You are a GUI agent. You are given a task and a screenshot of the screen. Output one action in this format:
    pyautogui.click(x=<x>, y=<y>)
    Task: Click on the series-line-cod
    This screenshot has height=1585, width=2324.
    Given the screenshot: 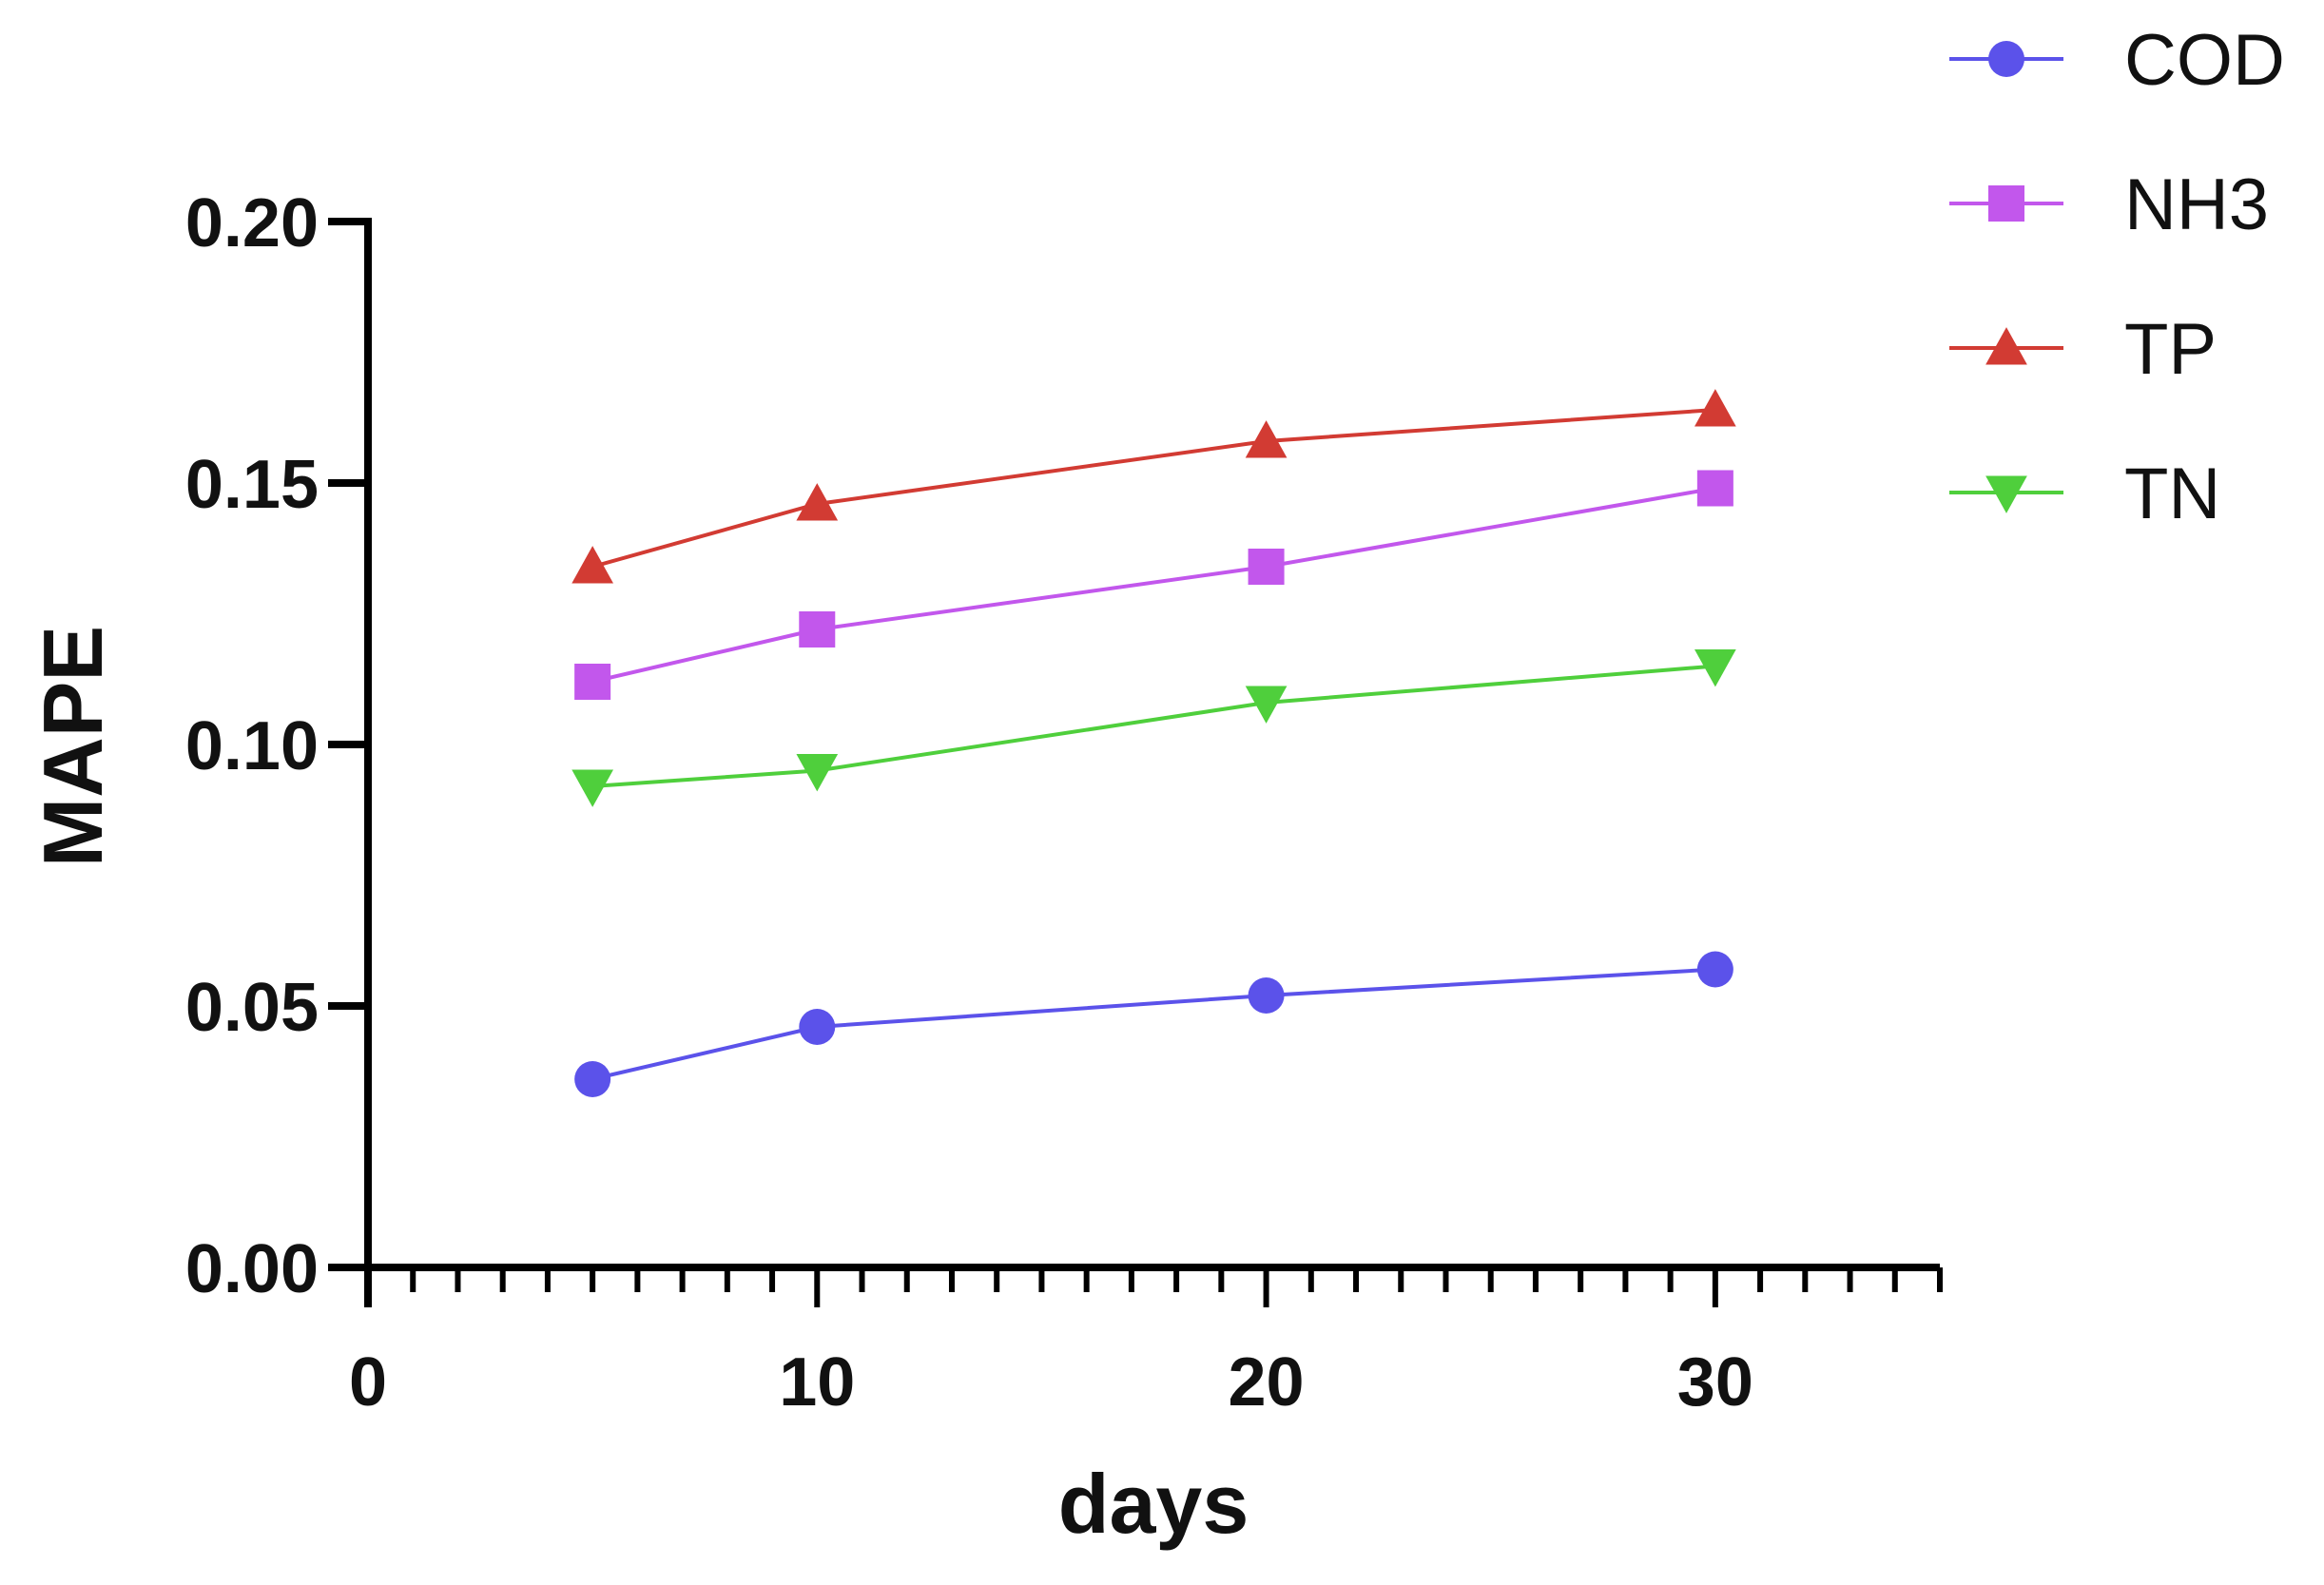 What is the action you would take?
    pyautogui.click(x=1153, y=1024)
    